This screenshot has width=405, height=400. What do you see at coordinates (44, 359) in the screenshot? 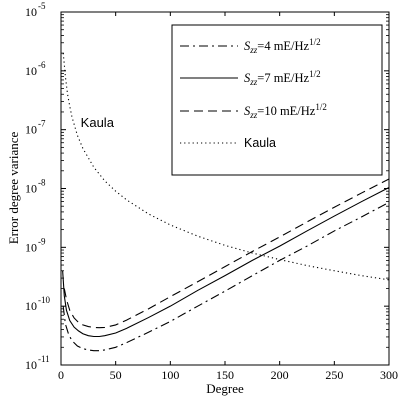
I see `y-tick-label-exponent: -11` at bounding box center [44, 359].